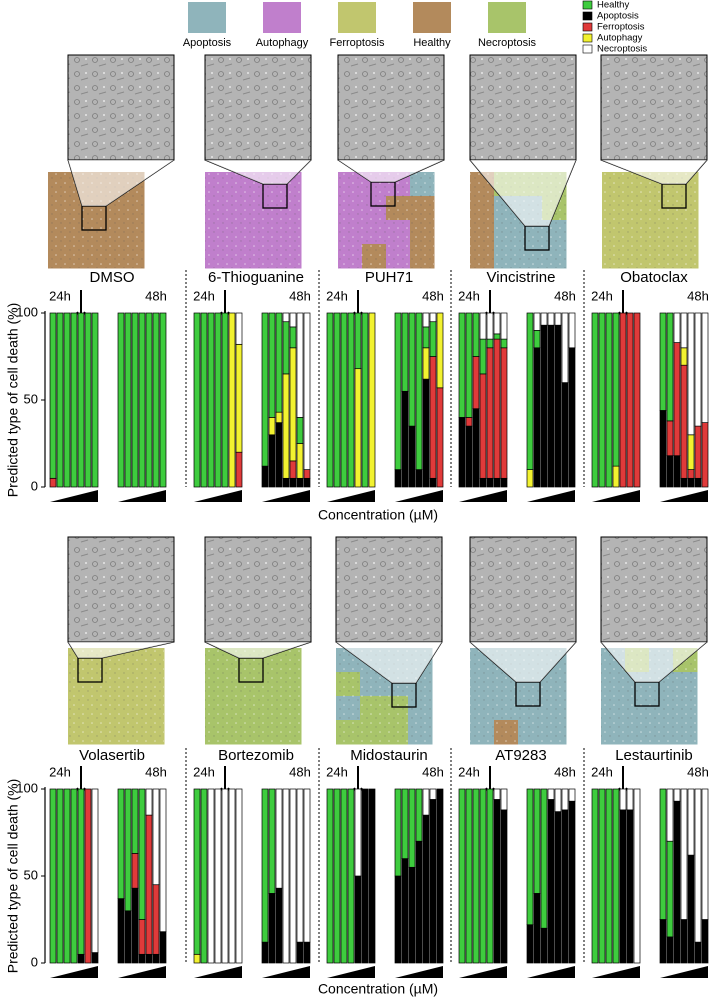 The height and width of the screenshot is (999, 709). I want to click on panel-title: AT9283, so click(520, 755).